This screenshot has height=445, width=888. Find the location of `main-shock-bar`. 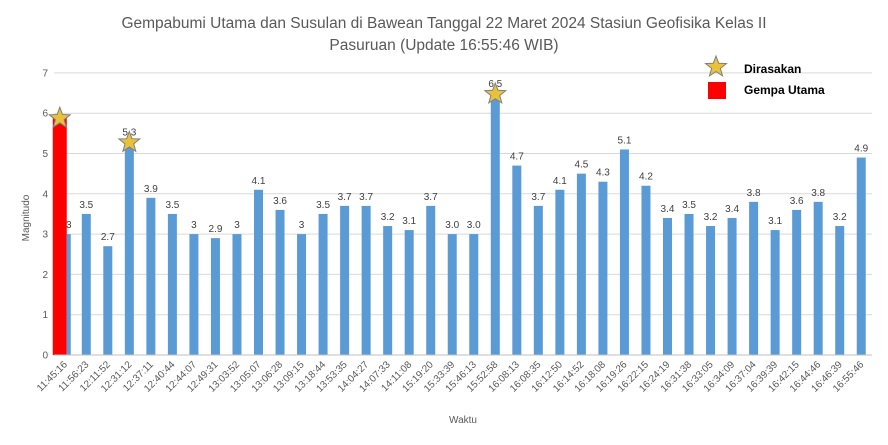

main-shock-bar is located at coordinates (59, 236).